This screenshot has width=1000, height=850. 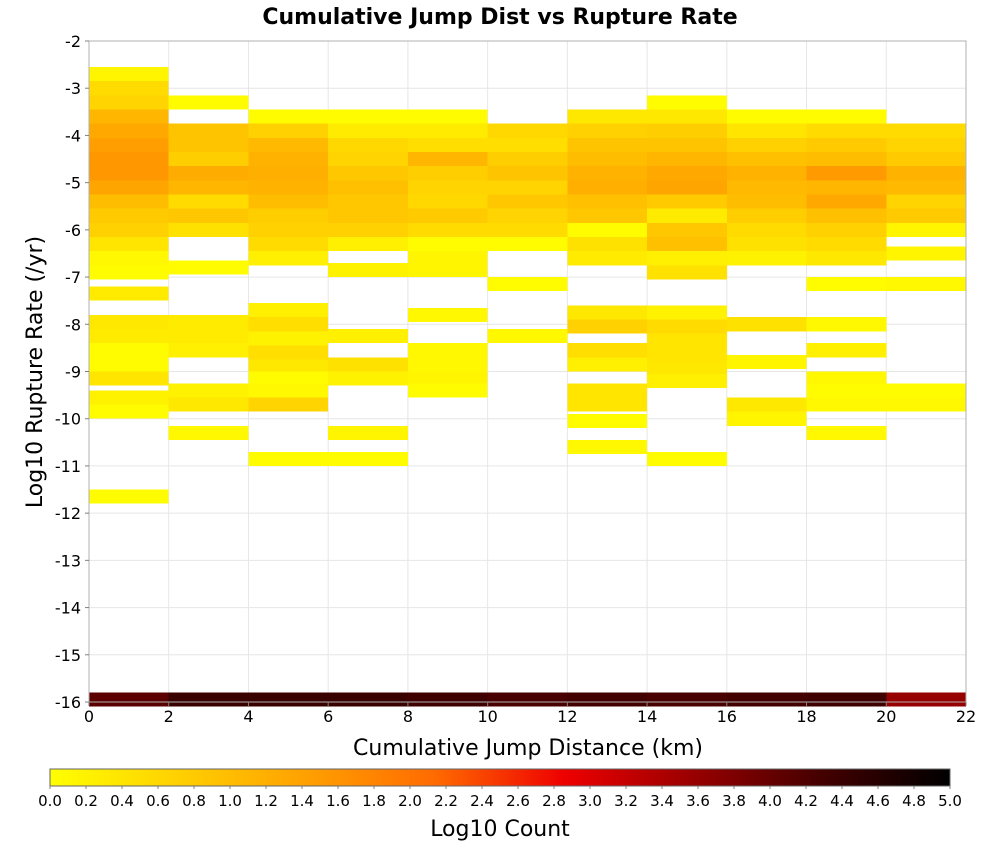 What do you see at coordinates (518, 801) in the screenshot?
I see `colorbar-tick-label: 2.6` at bounding box center [518, 801].